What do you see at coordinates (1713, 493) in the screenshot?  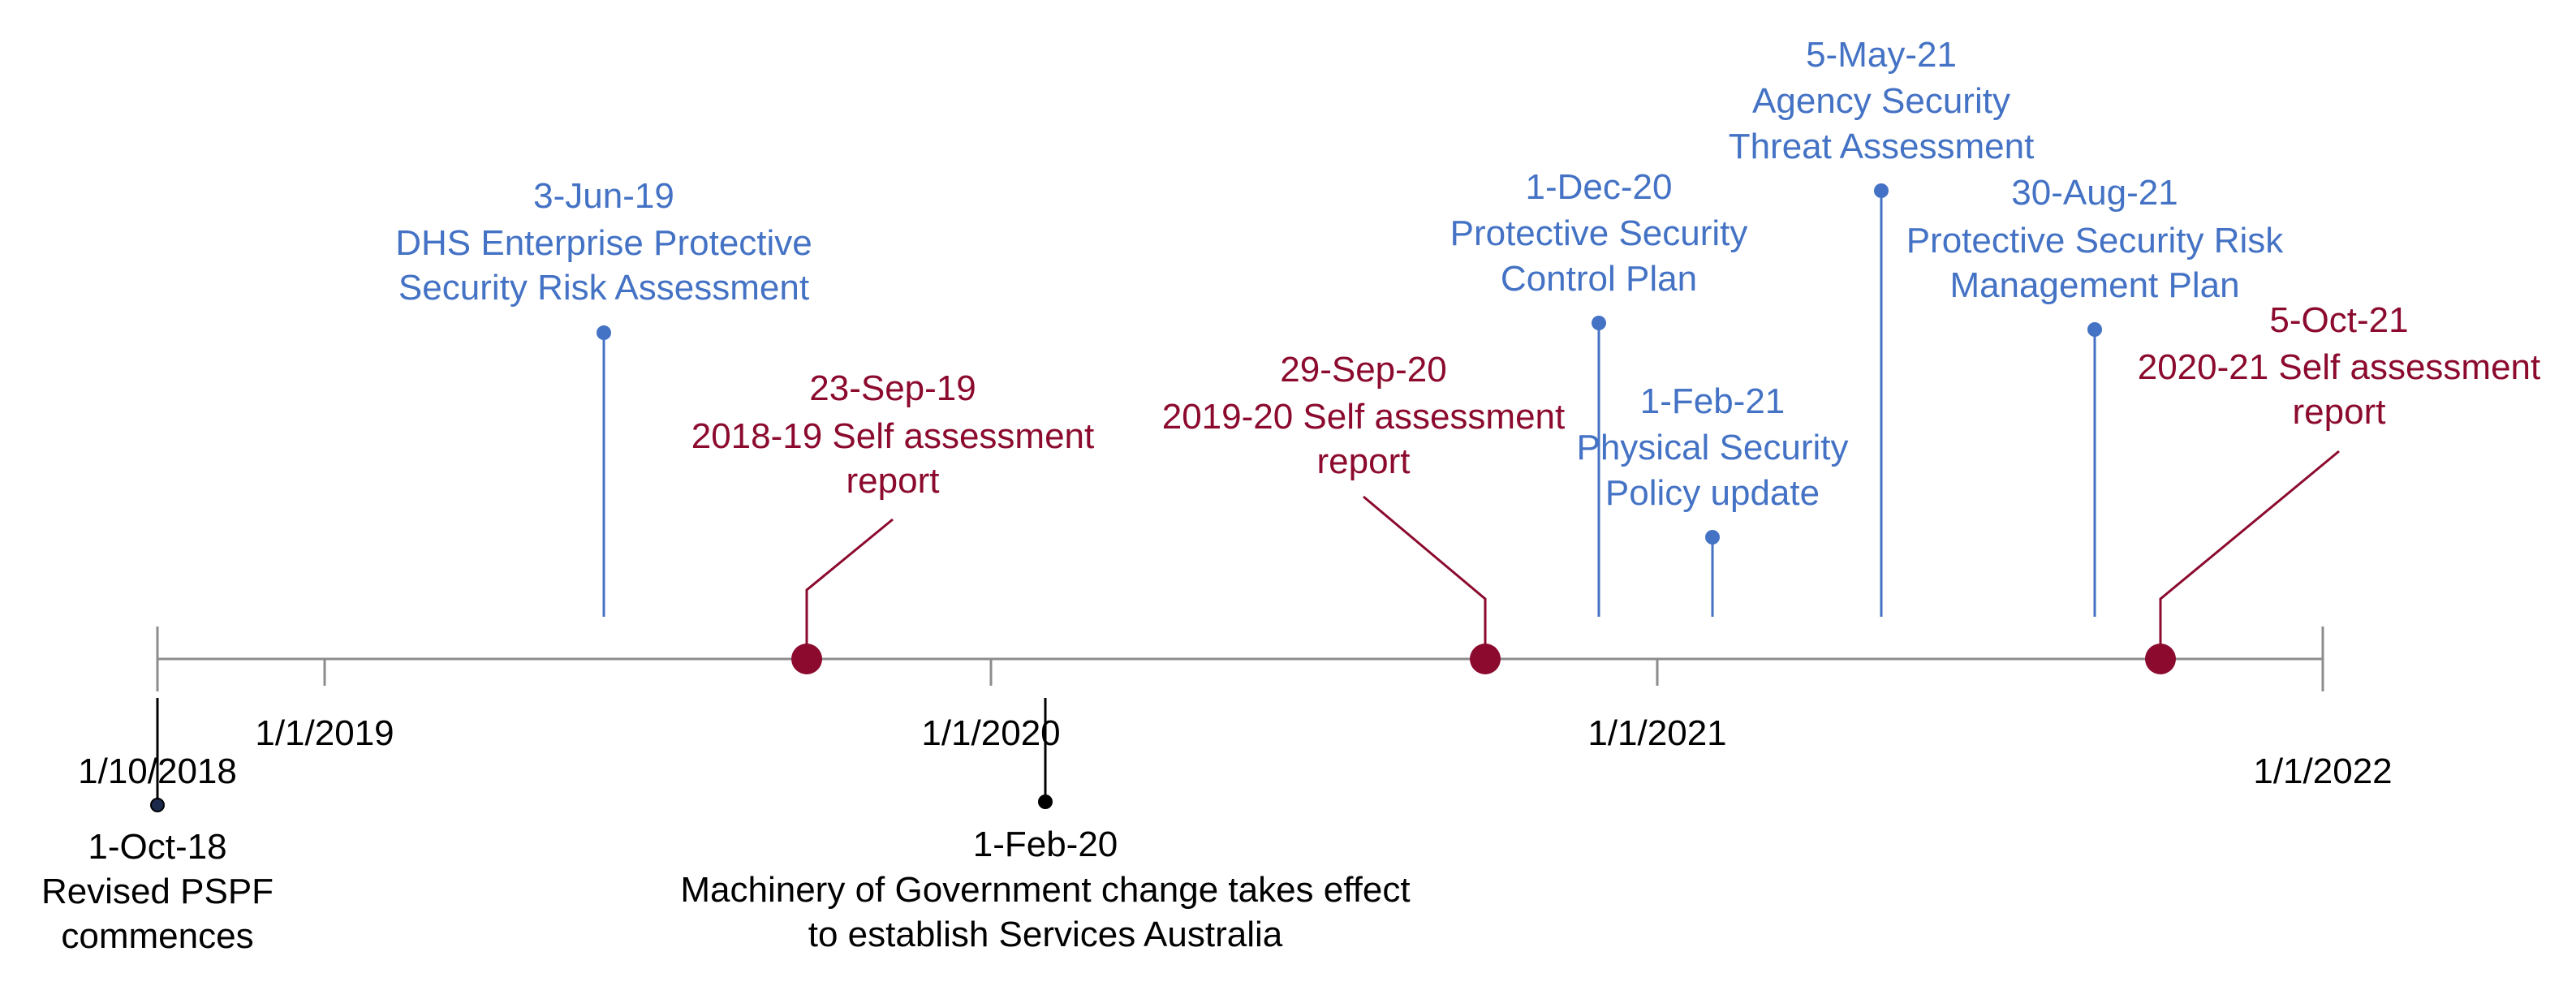 I see `event-title: Policy update` at bounding box center [1713, 493].